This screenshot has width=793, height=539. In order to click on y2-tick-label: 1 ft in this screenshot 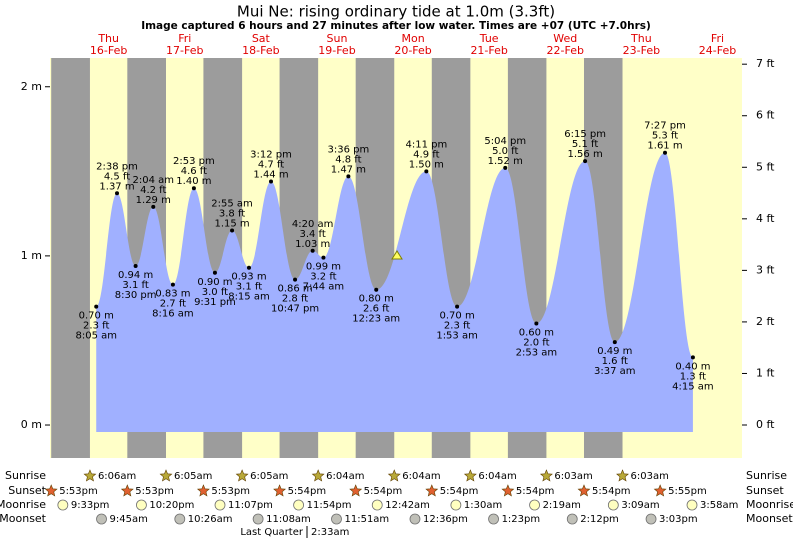, I will do `click(765, 372)`.